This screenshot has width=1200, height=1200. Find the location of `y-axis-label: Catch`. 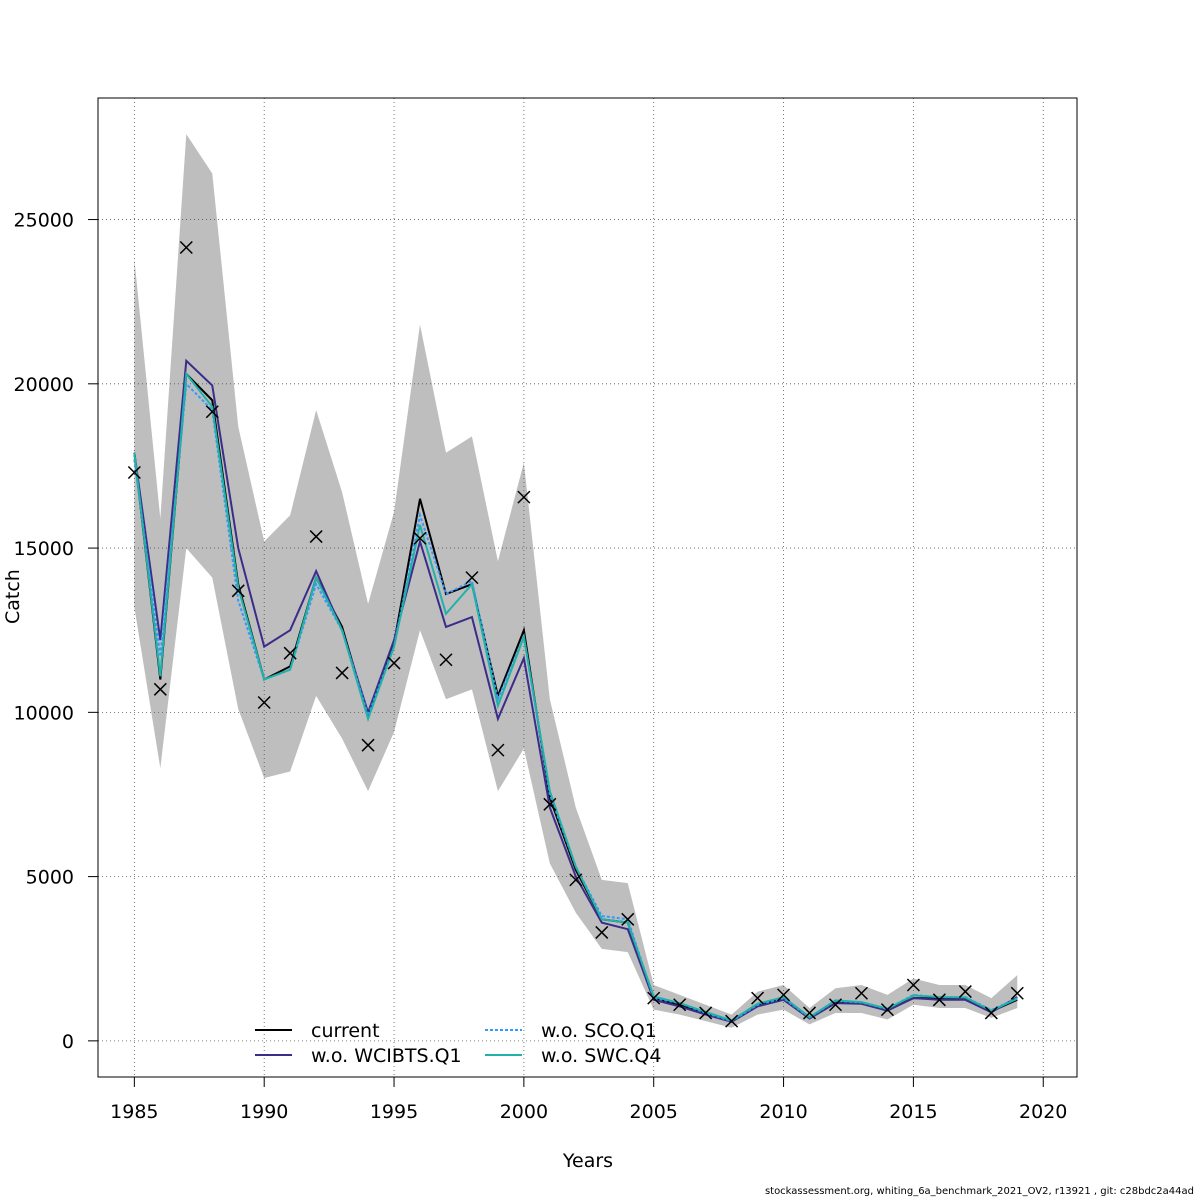

y-axis-label: Catch is located at coordinates (13, 596).